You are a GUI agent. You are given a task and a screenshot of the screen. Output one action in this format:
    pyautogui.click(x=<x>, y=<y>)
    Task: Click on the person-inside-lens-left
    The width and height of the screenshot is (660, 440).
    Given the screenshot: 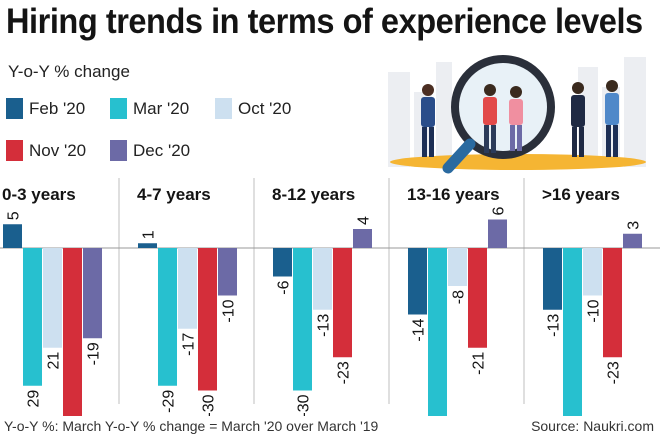 What is the action you would take?
    pyautogui.click(x=490, y=118)
    